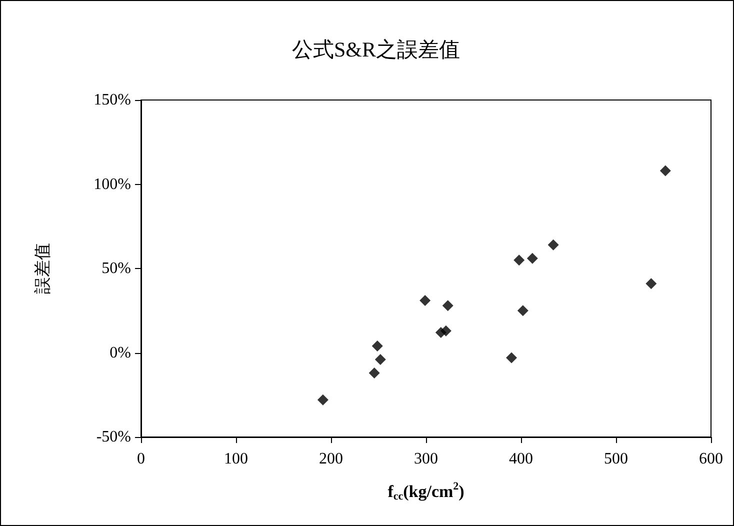 Image resolution: width=734 pixels, height=526 pixels. What do you see at coordinates (112, 184) in the screenshot?
I see `y-tick-label: 100%` at bounding box center [112, 184].